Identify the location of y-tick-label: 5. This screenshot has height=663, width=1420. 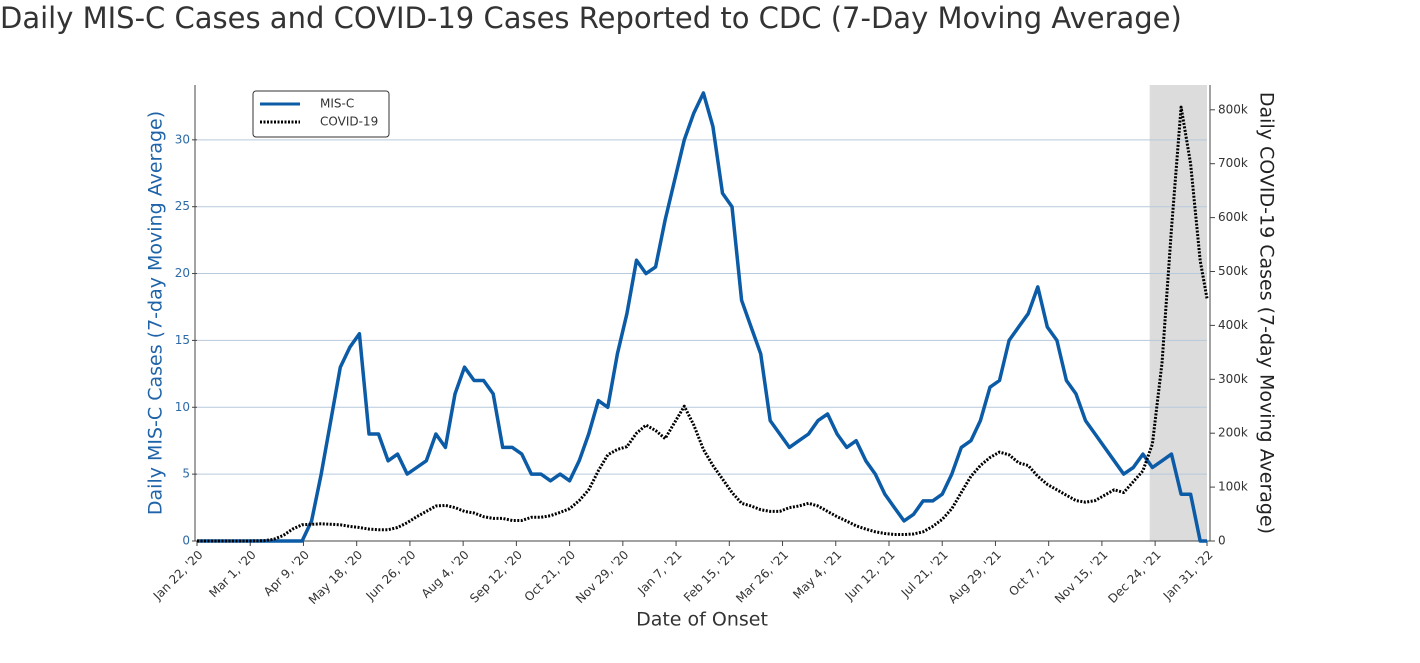
(186, 474).